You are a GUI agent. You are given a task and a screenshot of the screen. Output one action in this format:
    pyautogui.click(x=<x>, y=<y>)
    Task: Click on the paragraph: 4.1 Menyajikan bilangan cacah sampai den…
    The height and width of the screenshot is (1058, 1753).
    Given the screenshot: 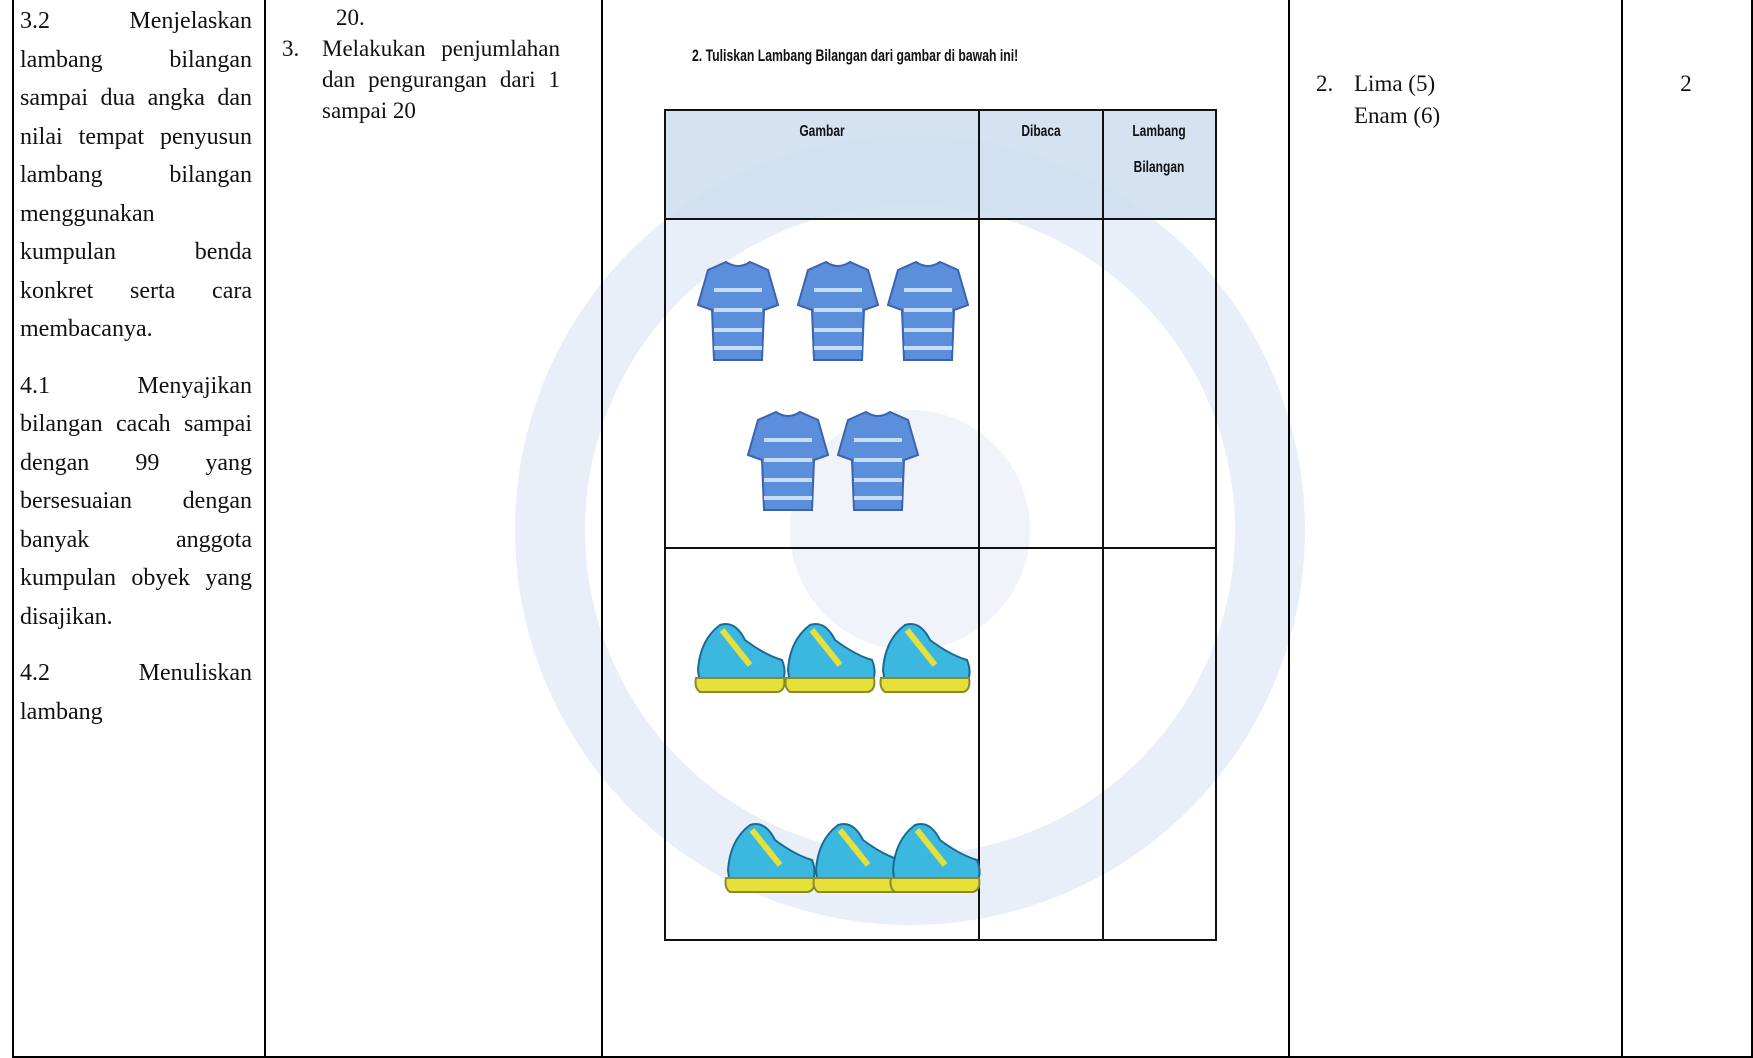 What is the action you would take?
    pyautogui.click(x=136, y=501)
    